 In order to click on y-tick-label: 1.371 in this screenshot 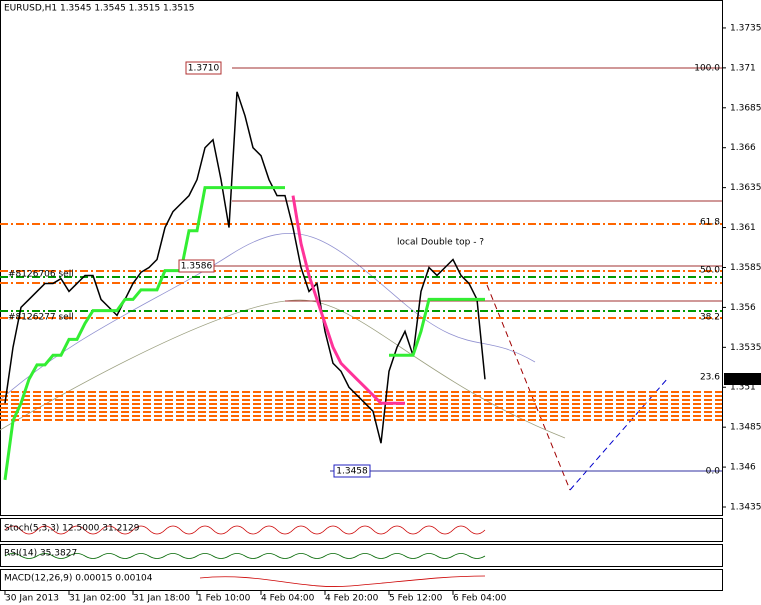, I will do `click(743, 68)`.